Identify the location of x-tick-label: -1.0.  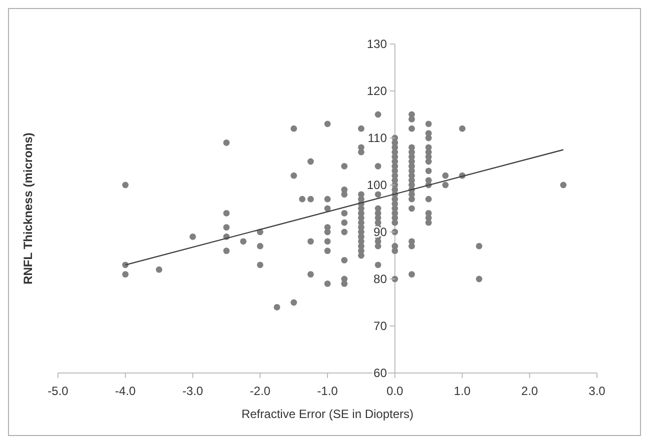
(327, 391).